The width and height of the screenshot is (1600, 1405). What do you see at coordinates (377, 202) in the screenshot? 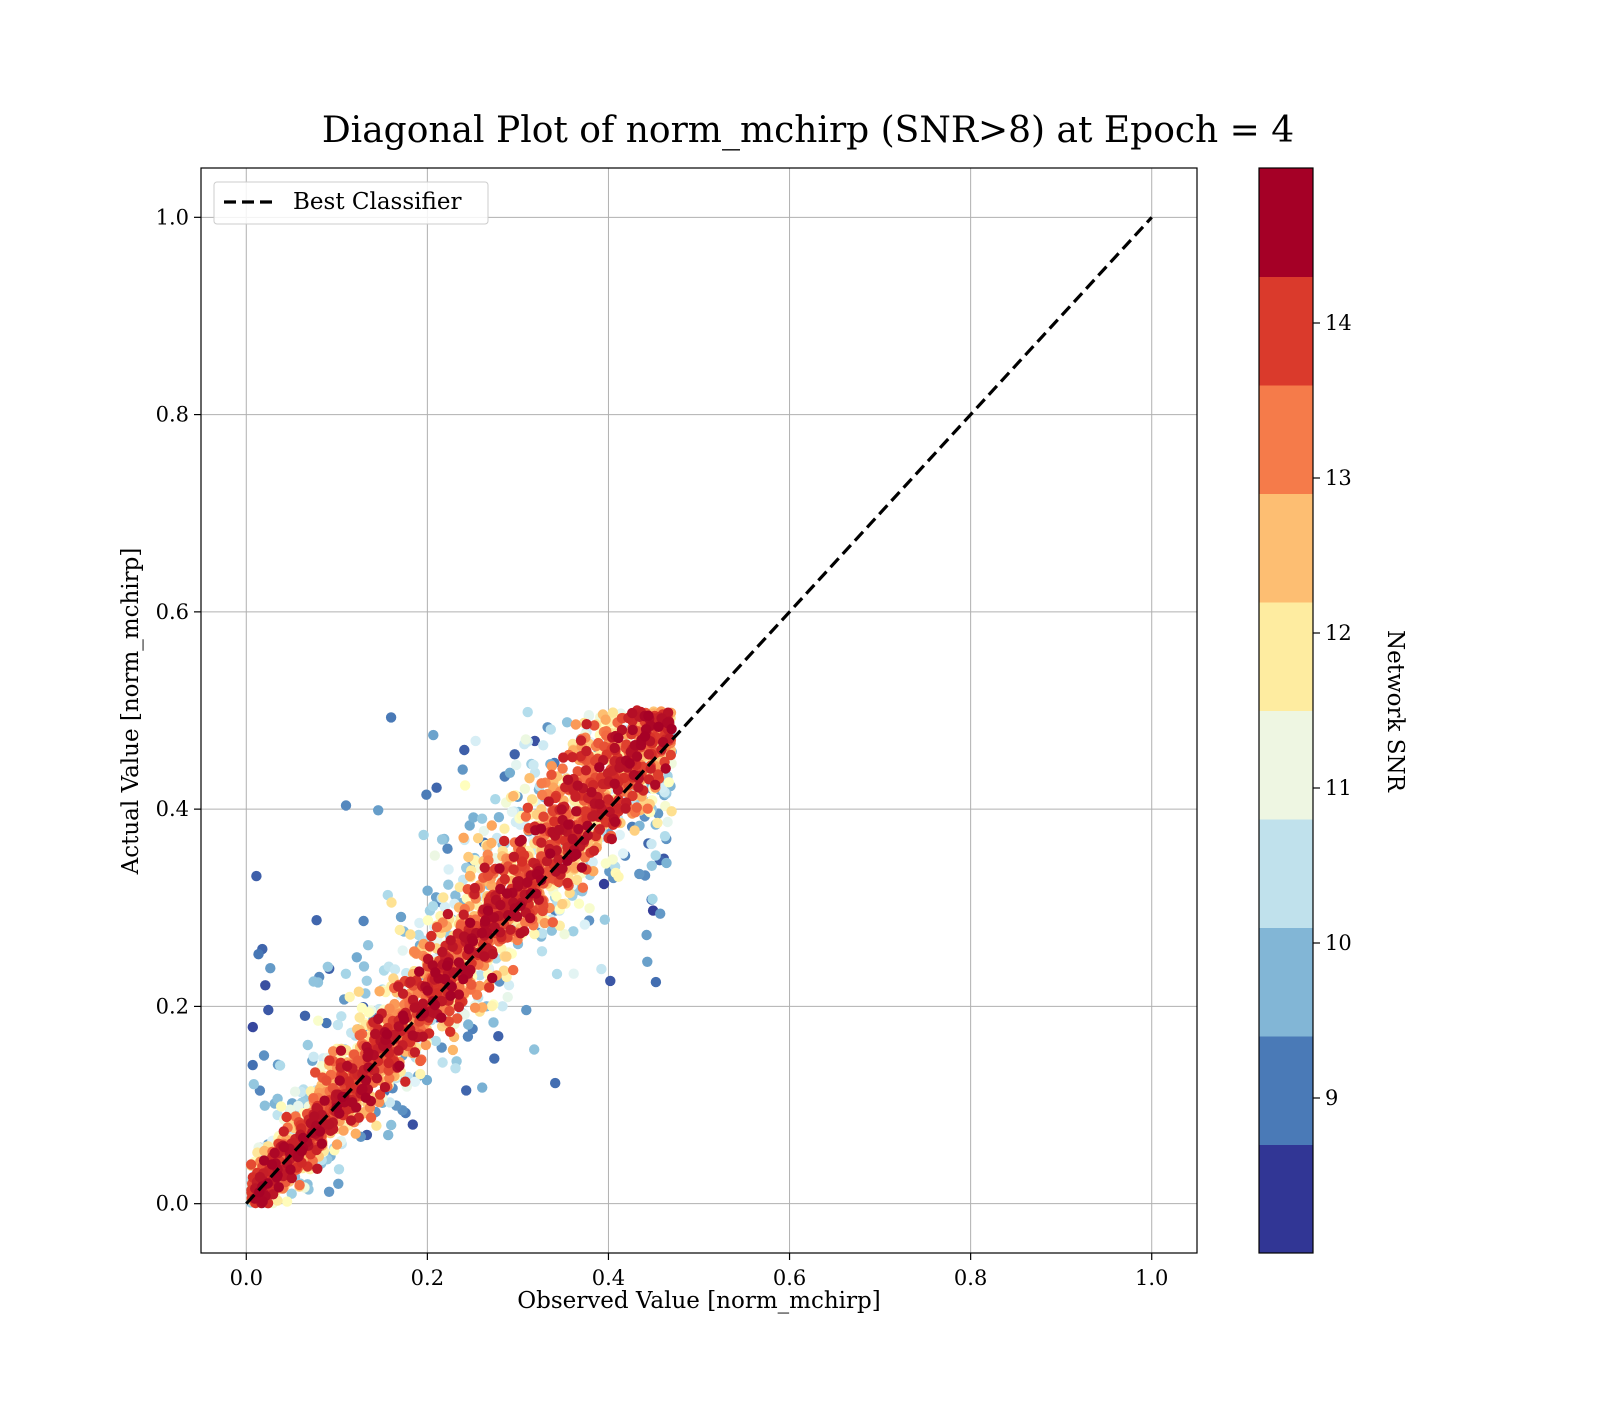
I see `legend-label-best-classifier: Best Classifier` at bounding box center [377, 202].